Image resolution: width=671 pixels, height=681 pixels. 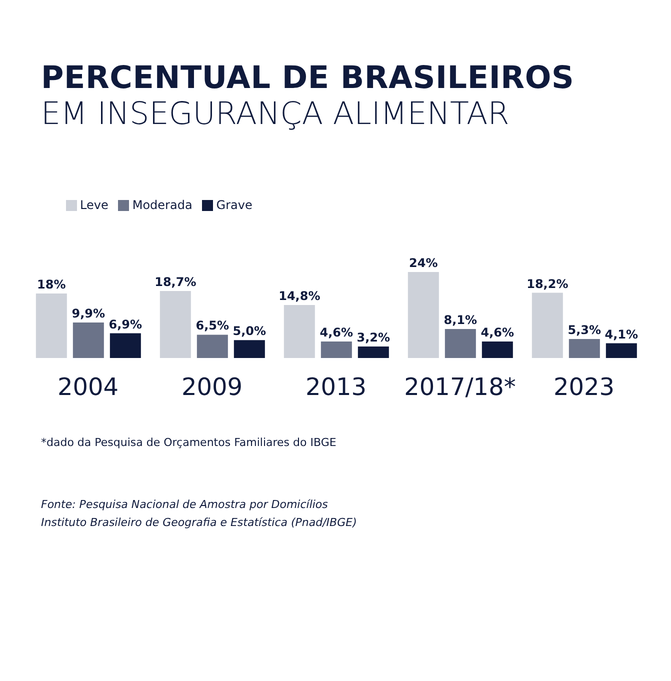 I want to click on text: Instituto Brasileiro de Geografia e Estatística (Pnad/IBGE), so click(x=199, y=522).